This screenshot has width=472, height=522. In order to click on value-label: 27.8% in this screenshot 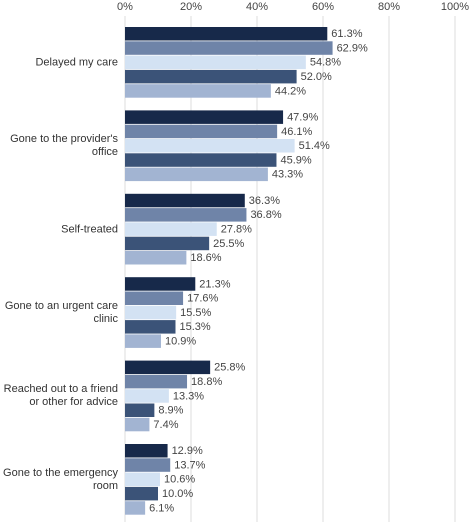, I will do `click(236, 229)`.